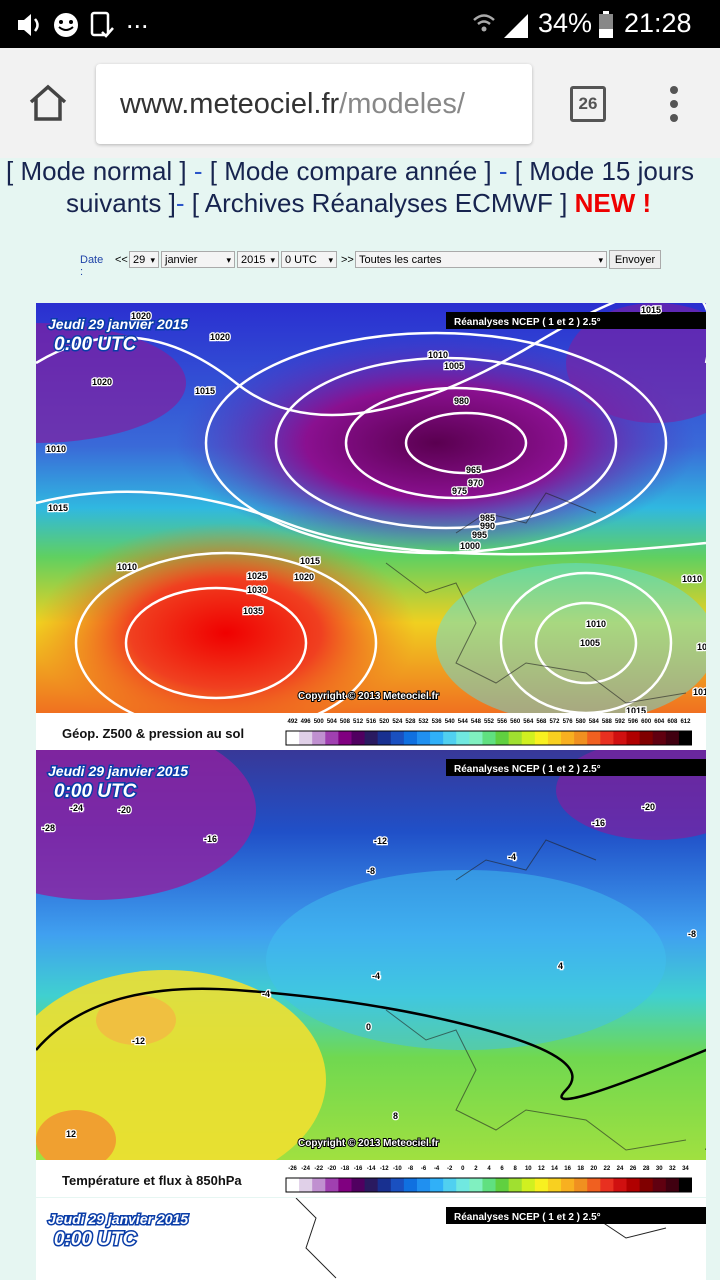 The width and height of the screenshot is (720, 1280). What do you see at coordinates (554, 1169) in the screenshot?
I see `colorbar-label: 14` at bounding box center [554, 1169].